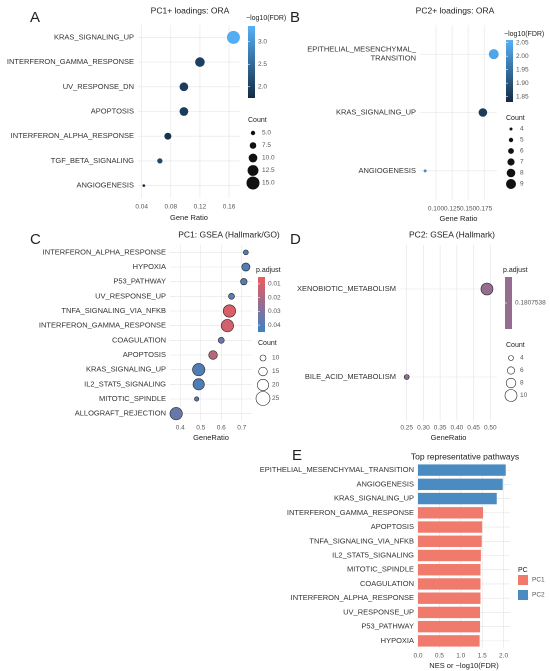 The width and height of the screenshot is (550, 671). What do you see at coordinates (190, 10) in the screenshot?
I see `panel-title: PC1+ loadings: ORA` at bounding box center [190, 10].